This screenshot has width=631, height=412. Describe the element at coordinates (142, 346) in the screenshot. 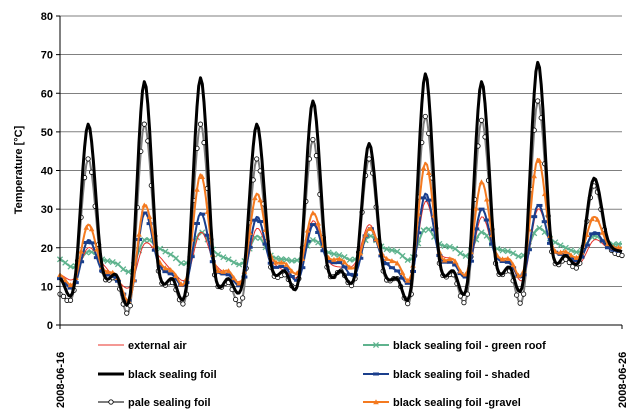

I see `legend-item-0: external air` at that location.